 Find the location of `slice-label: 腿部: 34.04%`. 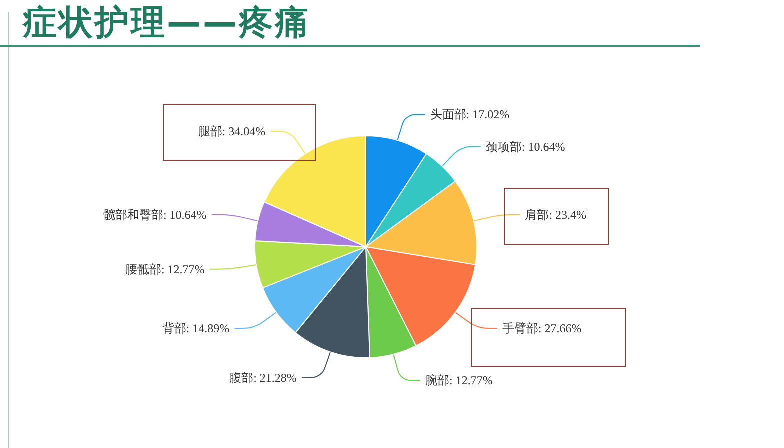

slice-label: 腿部: 34.04% is located at coordinates (232, 131).